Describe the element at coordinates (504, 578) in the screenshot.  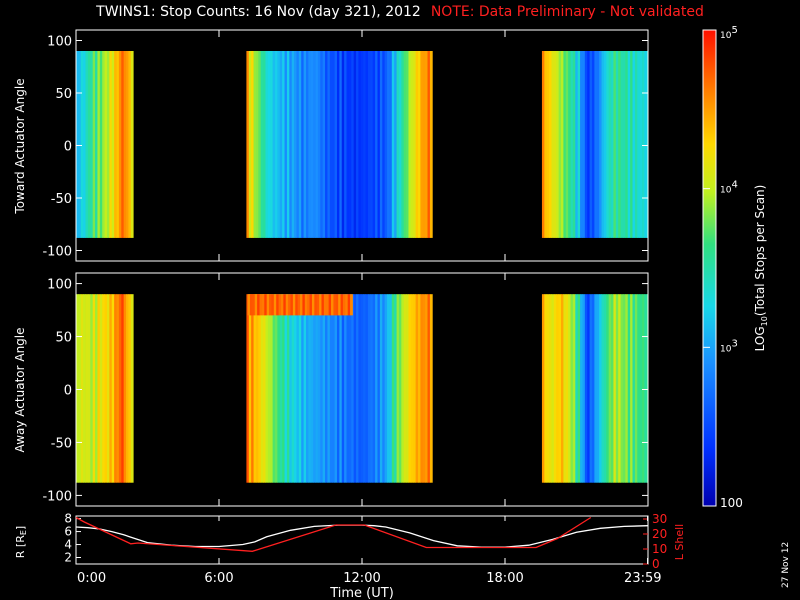
I see `time-xtick-label: 18:00` at that location.